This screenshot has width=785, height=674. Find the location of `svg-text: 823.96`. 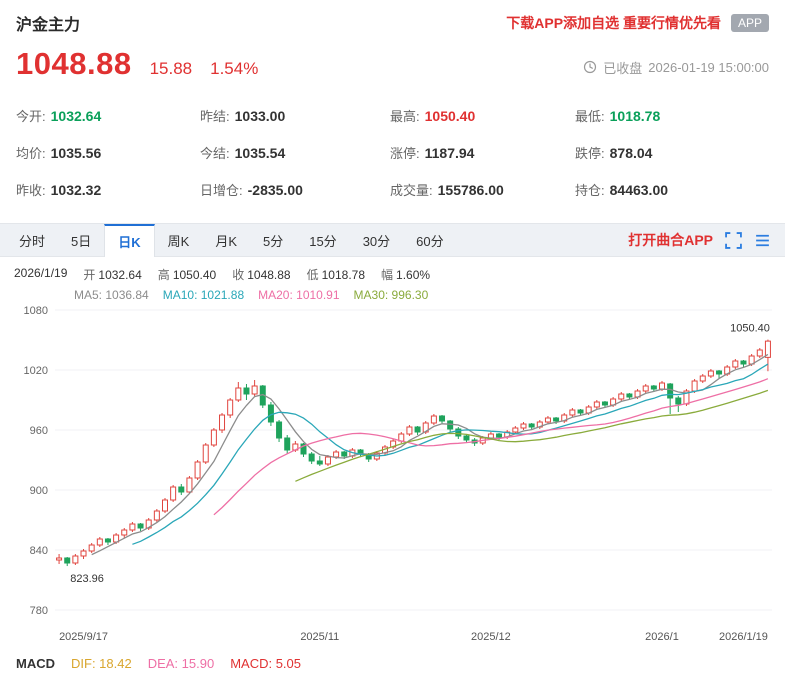

svg-text: 823.96 is located at coordinates (87, 579).